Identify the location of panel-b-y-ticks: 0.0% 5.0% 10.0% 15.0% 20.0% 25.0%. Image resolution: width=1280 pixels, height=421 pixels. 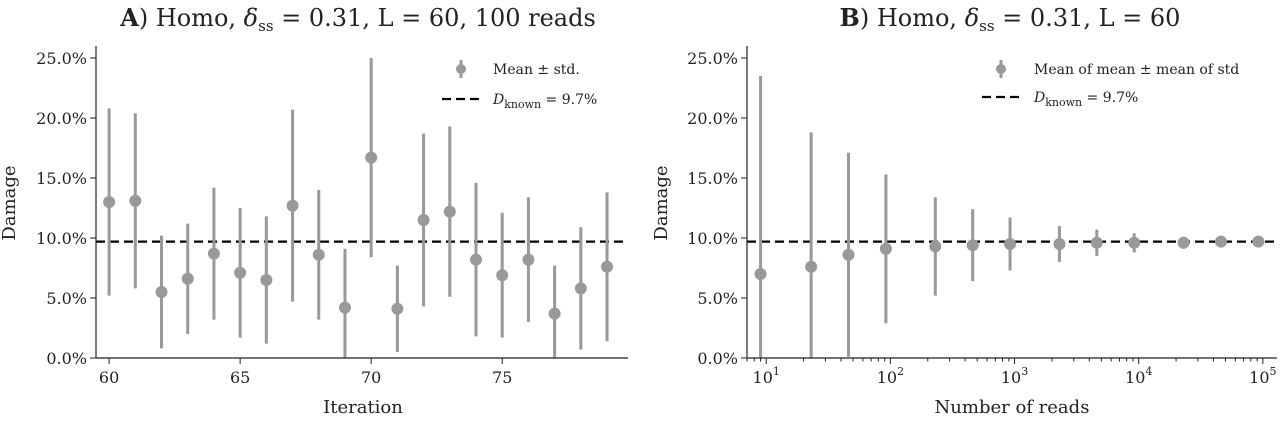
(717, 208).